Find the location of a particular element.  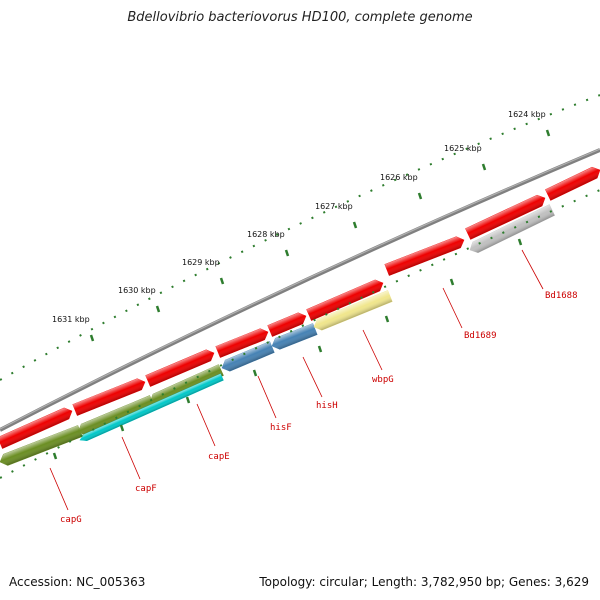

kbp-label: 1630 kbp is located at coordinates (137, 290).